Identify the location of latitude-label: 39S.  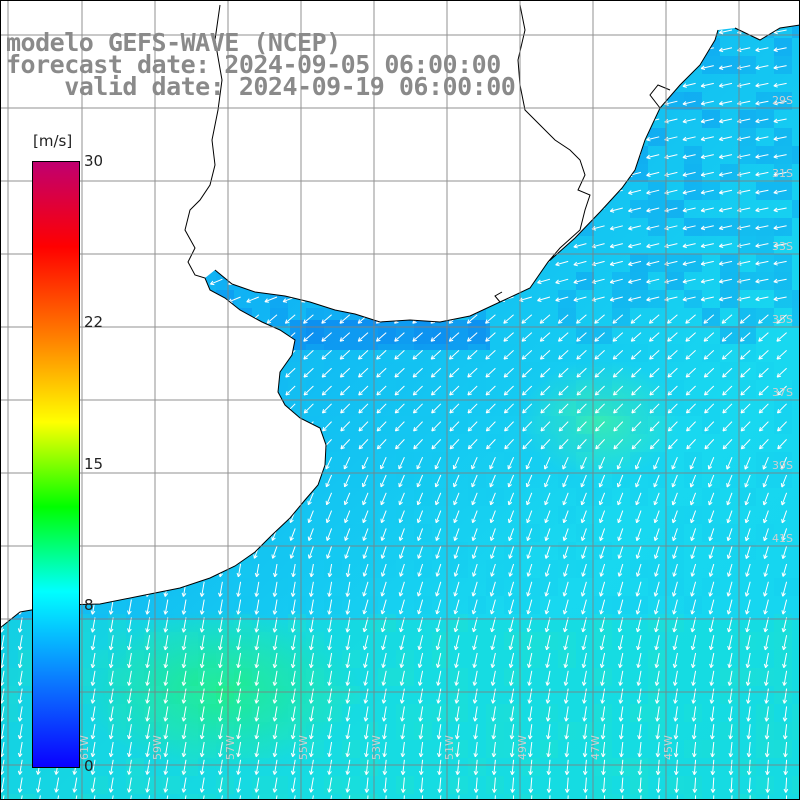
(782, 465).